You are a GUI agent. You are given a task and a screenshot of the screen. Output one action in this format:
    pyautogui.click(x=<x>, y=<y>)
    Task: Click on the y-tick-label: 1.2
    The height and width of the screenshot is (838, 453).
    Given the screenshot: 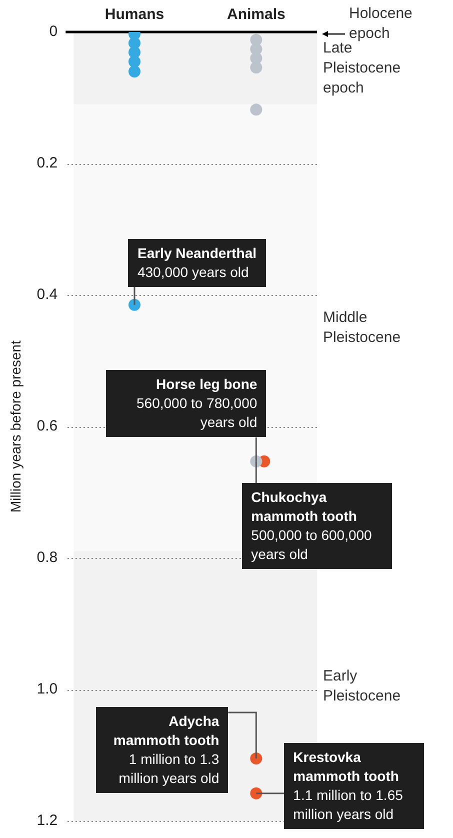 What is the action you would take?
    pyautogui.click(x=47, y=821)
    